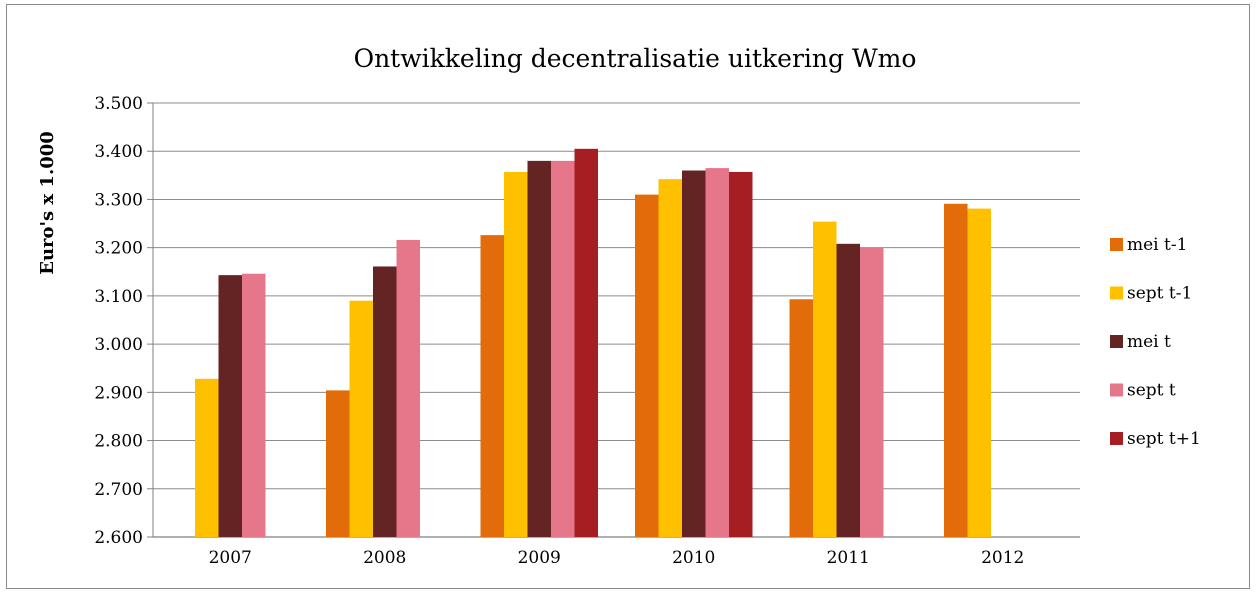 The image size is (1257, 594). Describe the element at coordinates (47, 203) in the screenshot. I see `y-axis-label: Euro's x 1.000` at that location.